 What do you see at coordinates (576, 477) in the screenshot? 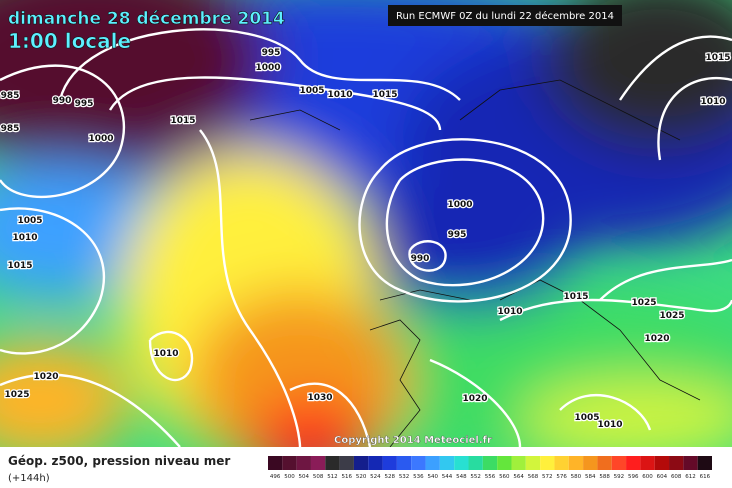
I see `scale-label: 580` at bounding box center [576, 477].